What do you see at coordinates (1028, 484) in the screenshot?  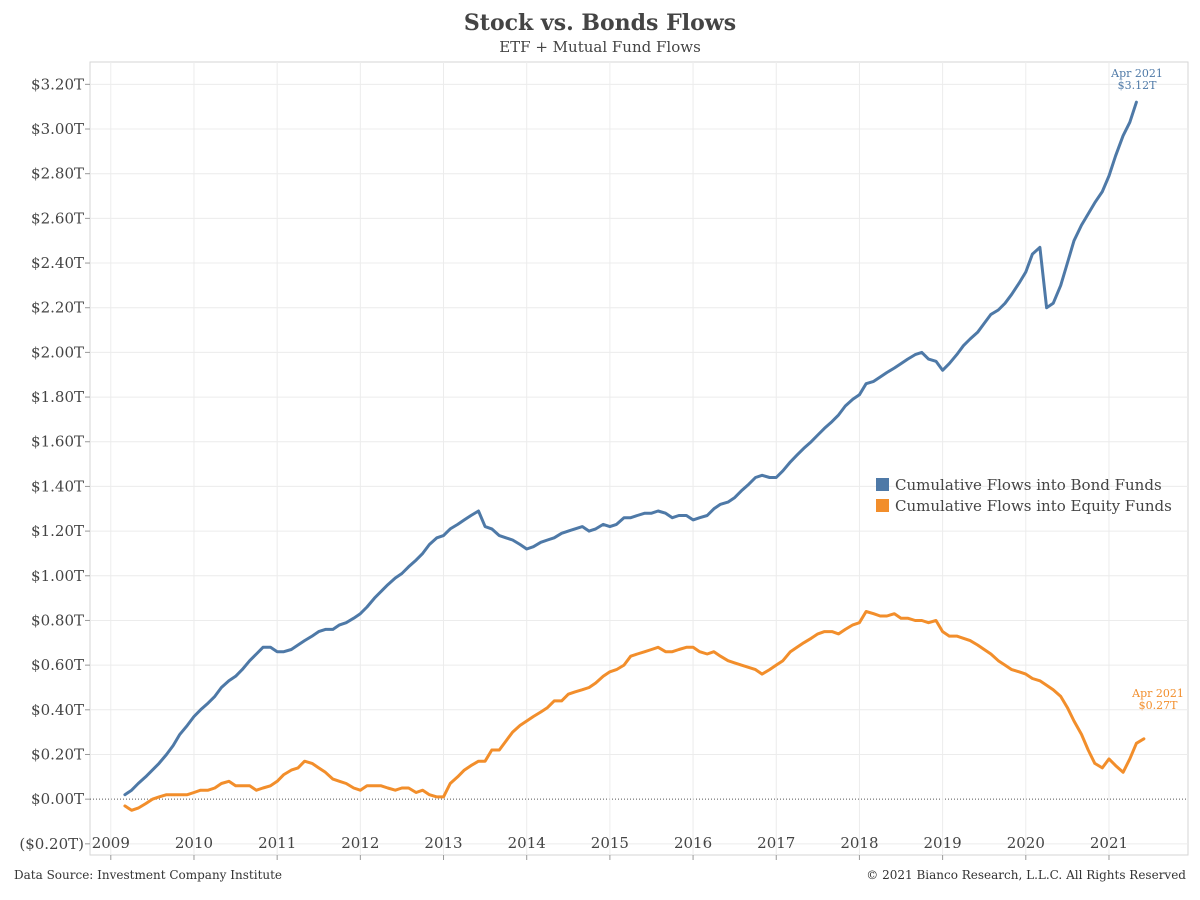 I see `legend-label-bond: Cumulative Flows into Bond Funds` at bounding box center [1028, 484].